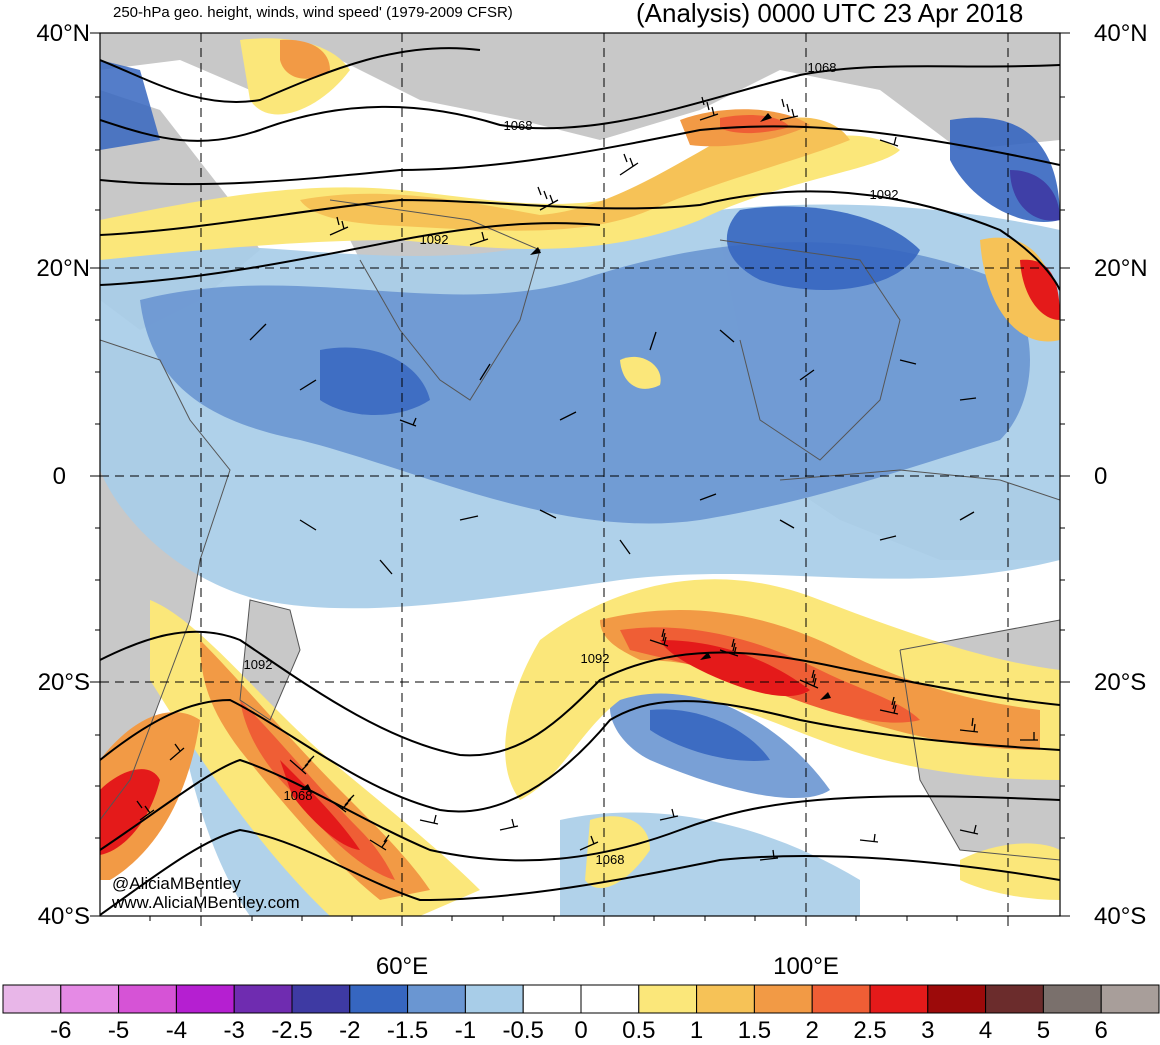 Image resolution: width=1160 pixels, height=1045 pixels. I want to click on pos-madagascar-red, so click(317, 790).